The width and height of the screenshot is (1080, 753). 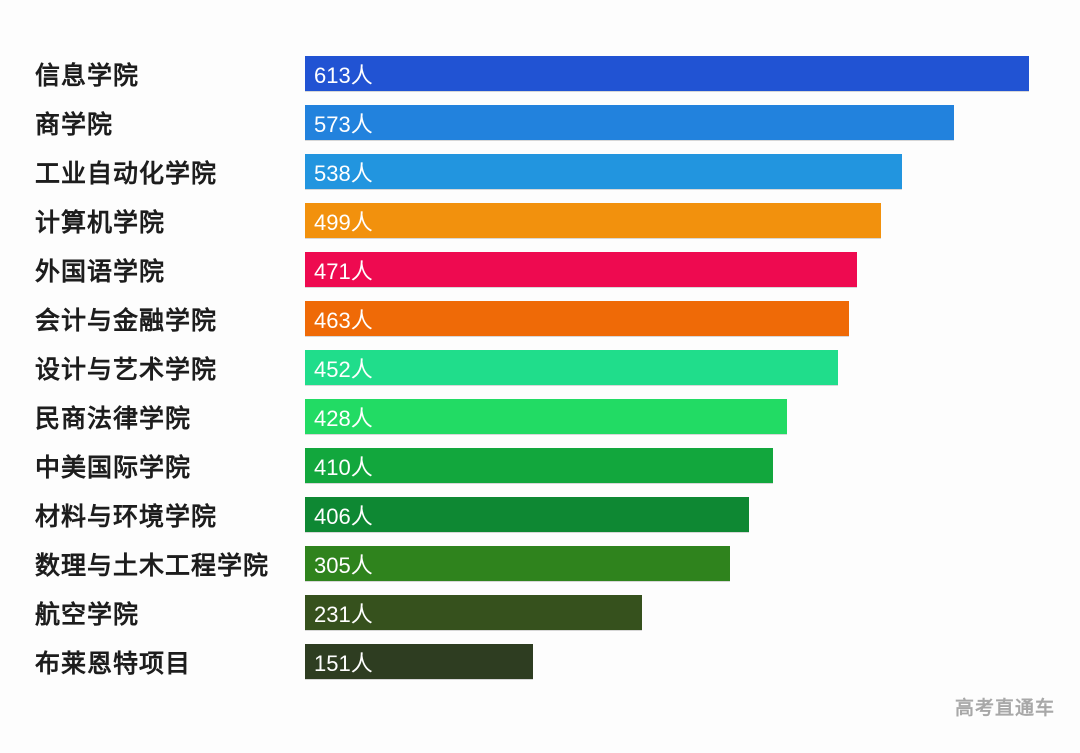 What do you see at coordinates (113, 663) in the screenshot?
I see `category-label: 布莱恩特项目` at bounding box center [113, 663].